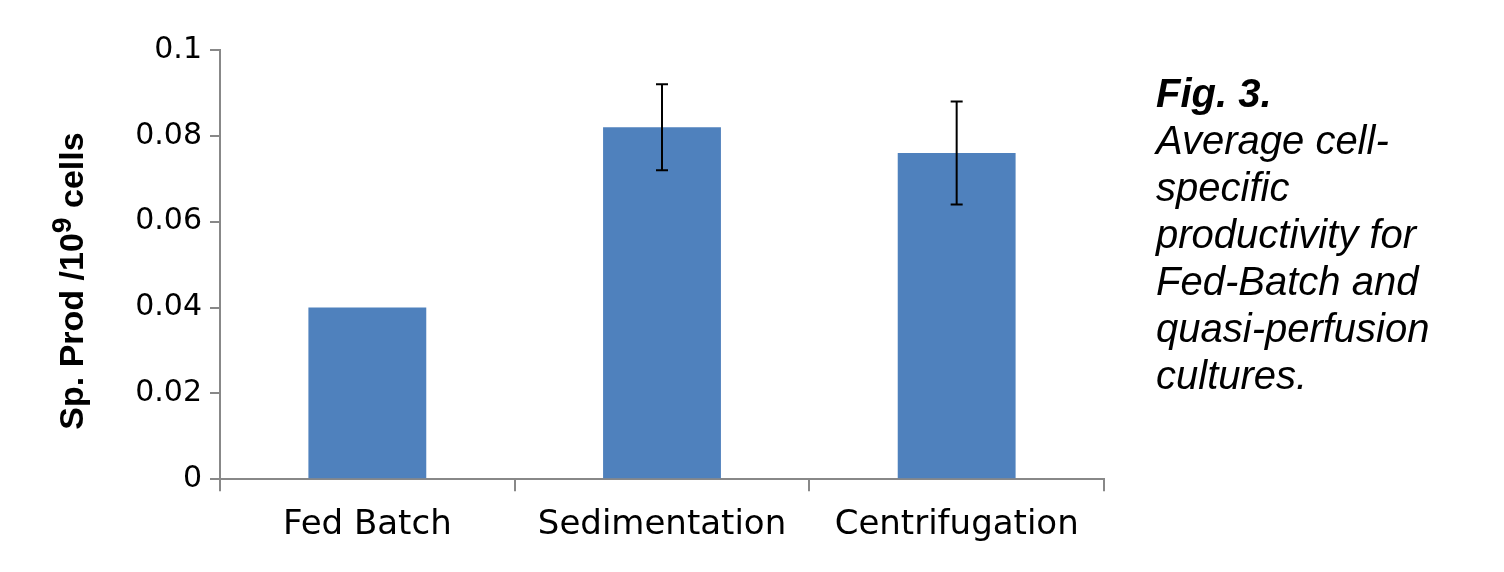  Describe the element at coordinates (367, 522) in the screenshot. I see `x-tick-label: Fed Batch` at that location.